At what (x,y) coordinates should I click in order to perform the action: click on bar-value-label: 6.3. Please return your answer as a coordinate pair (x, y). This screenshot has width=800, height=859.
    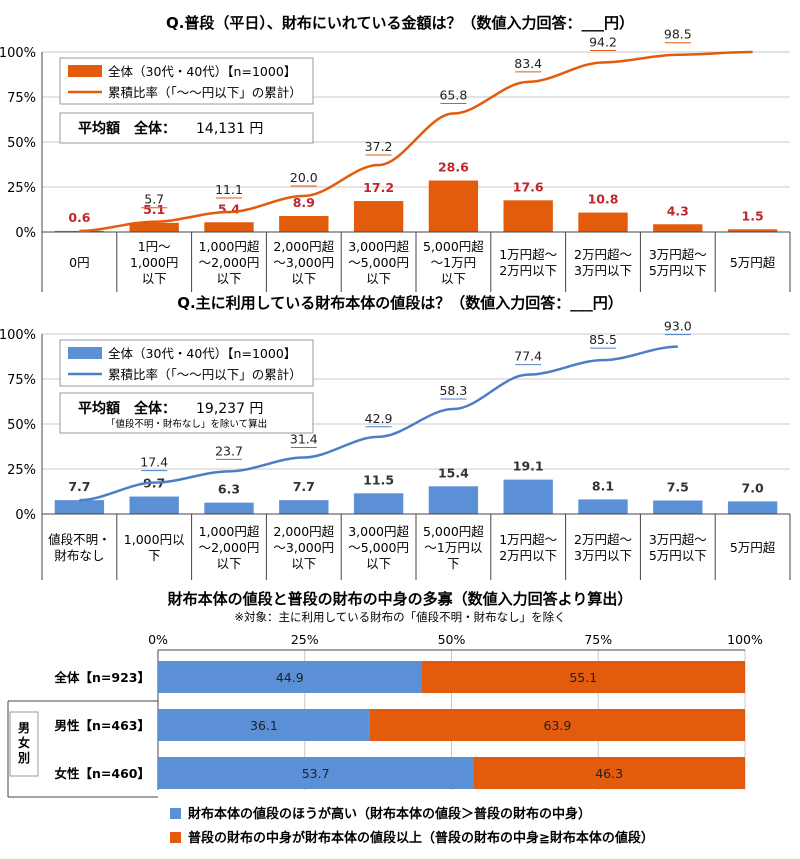
    Looking at the image, I should click on (229, 489).